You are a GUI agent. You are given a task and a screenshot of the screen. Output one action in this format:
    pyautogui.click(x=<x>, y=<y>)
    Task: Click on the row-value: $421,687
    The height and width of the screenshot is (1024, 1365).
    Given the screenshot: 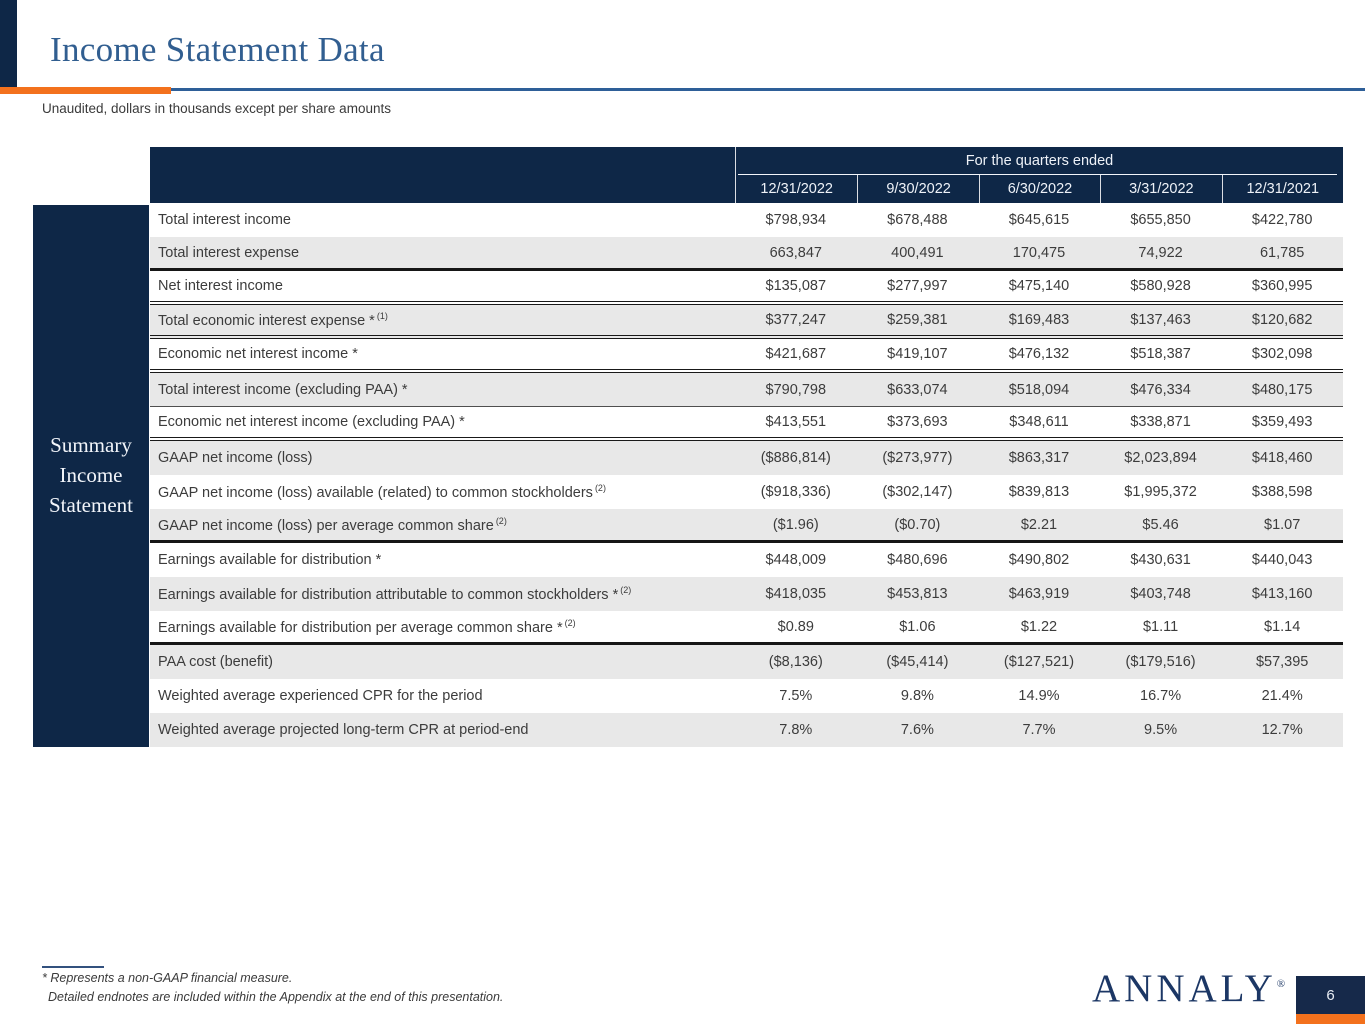 What is the action you would take?
    pyautogui.click(x=796, y=354)
    